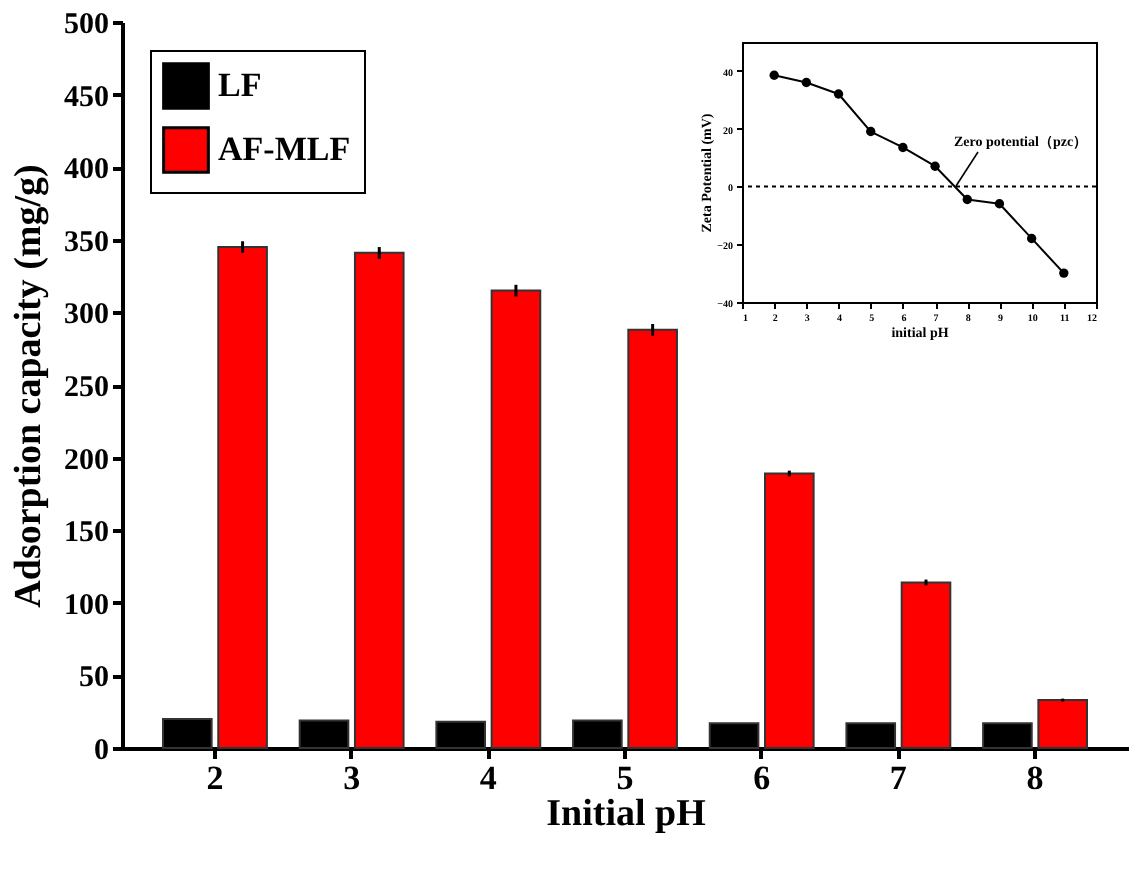 The height and width of the screenshot is (874, 1138). What do you see at coordinates (86, 242) in the screenshot?
I see `y-tick-label: 350` at bounding box center [86, 242].